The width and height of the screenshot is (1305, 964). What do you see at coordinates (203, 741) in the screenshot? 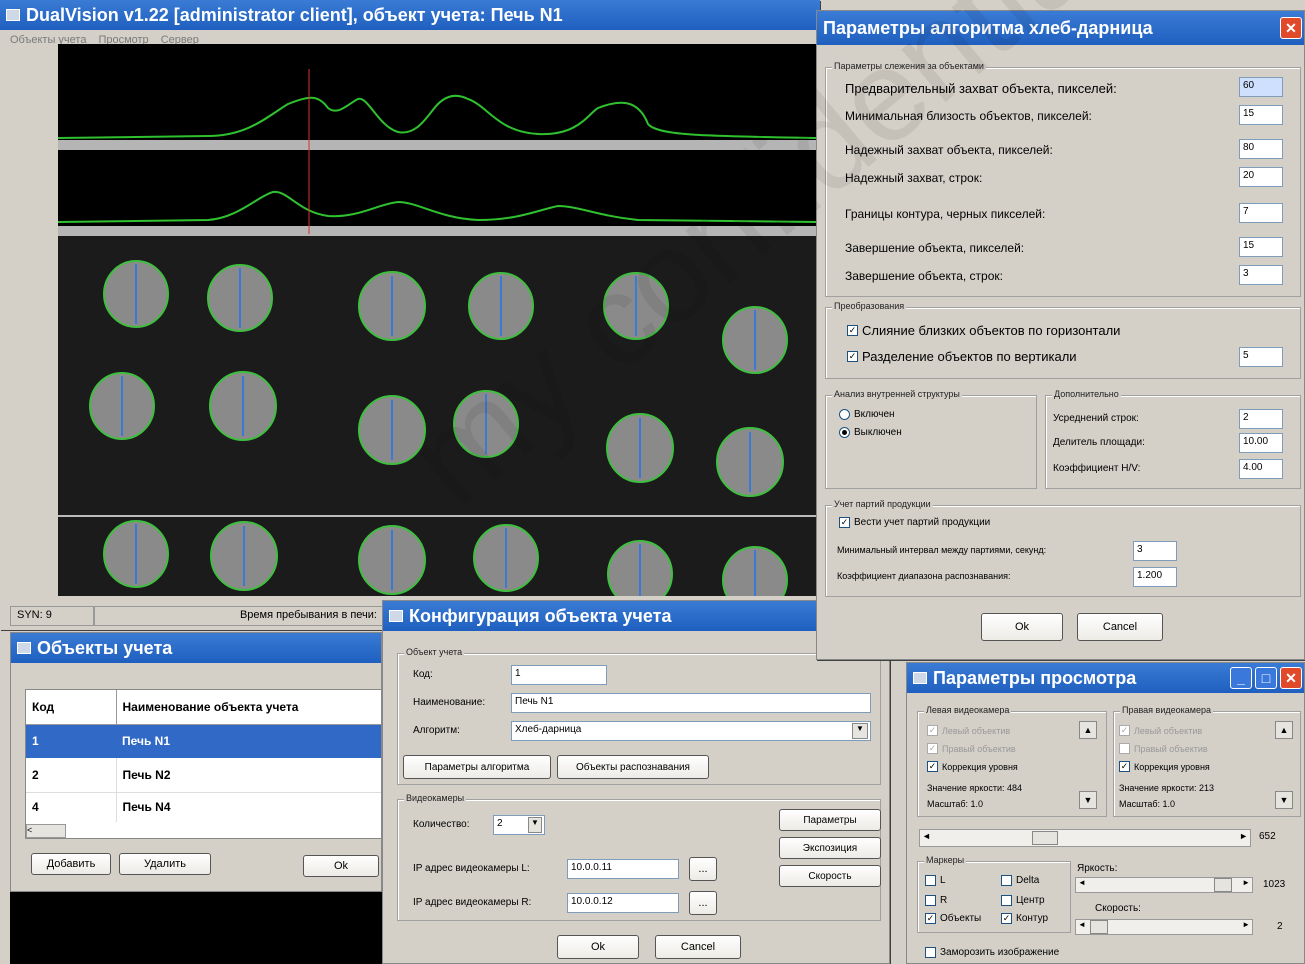
I see `table-row: 1 Печь N1` at bounding box center [203, 741].